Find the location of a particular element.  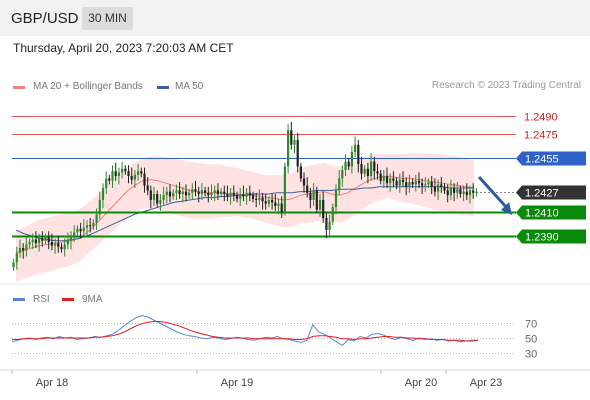

rsi-legend-swatch is located at coordinates (19, 299).